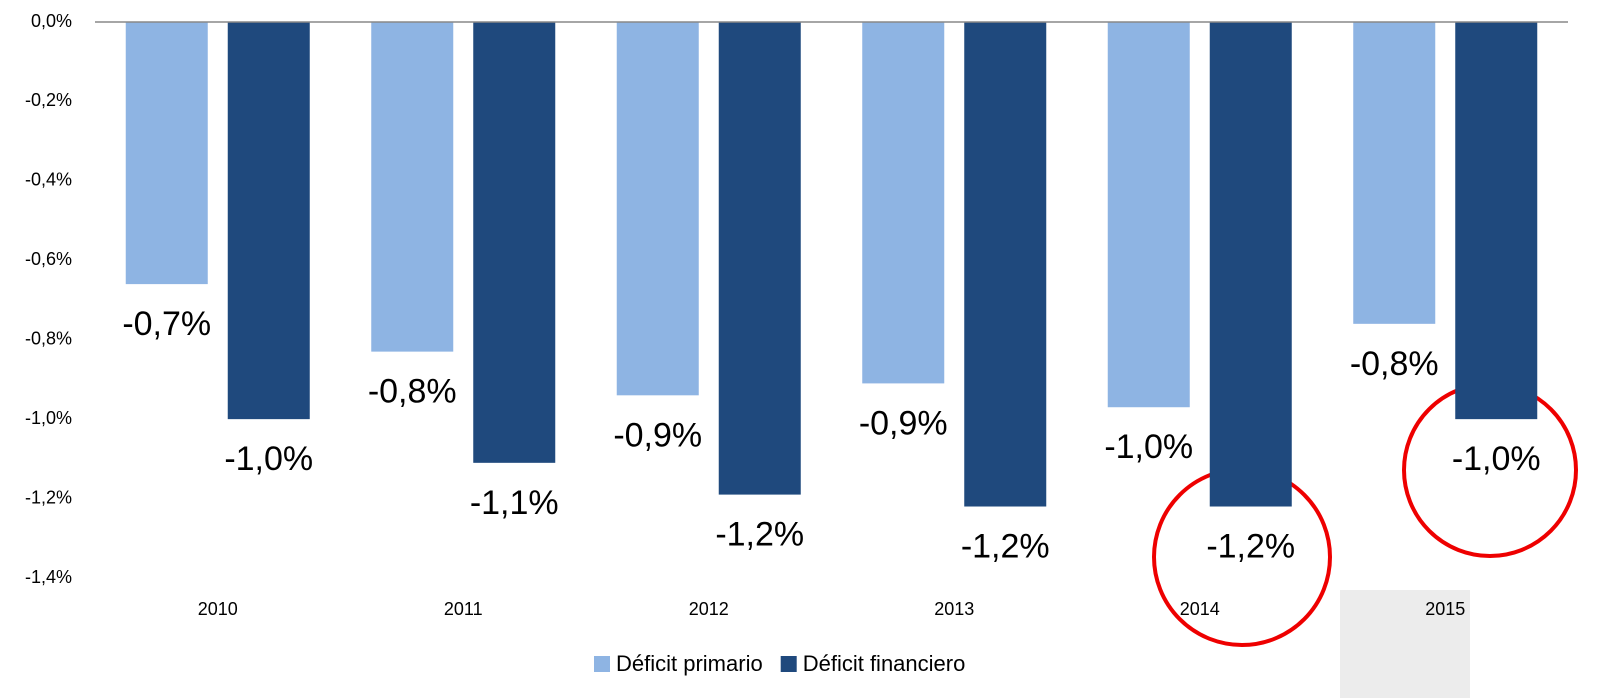 This screenshot has width=1615, height=698. I want to click on x-tick-label: 2011, so click(463, 609).